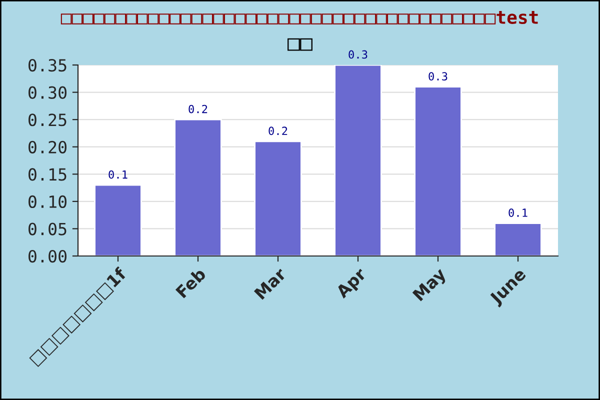  What do you see at coordinates (47, 120) in the screenshot?
I see `y-tick-label: 0.25` at bounding box center [47, 120].